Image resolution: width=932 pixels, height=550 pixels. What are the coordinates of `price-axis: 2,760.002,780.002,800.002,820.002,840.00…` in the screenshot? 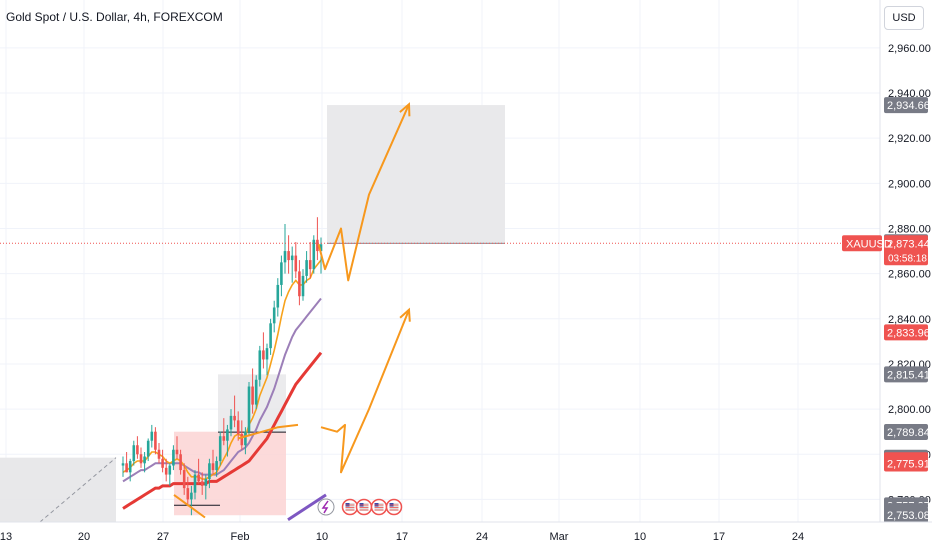 It's located at (887, 262).